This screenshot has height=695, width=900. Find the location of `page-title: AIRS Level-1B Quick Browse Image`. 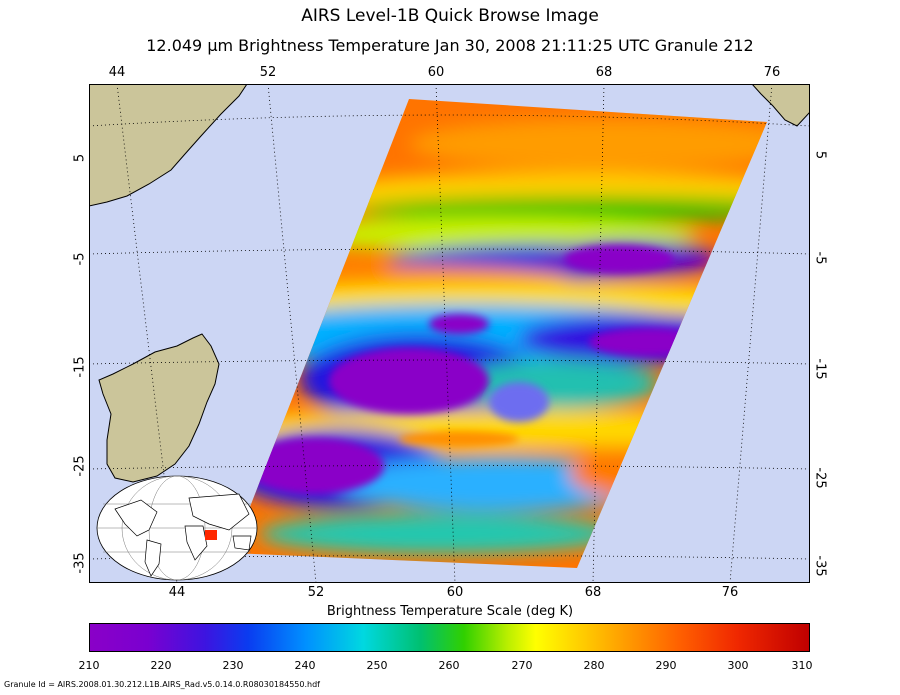

page-title: AIRS Level-1B Quick Browse Image is located at coordinates (450, 16).